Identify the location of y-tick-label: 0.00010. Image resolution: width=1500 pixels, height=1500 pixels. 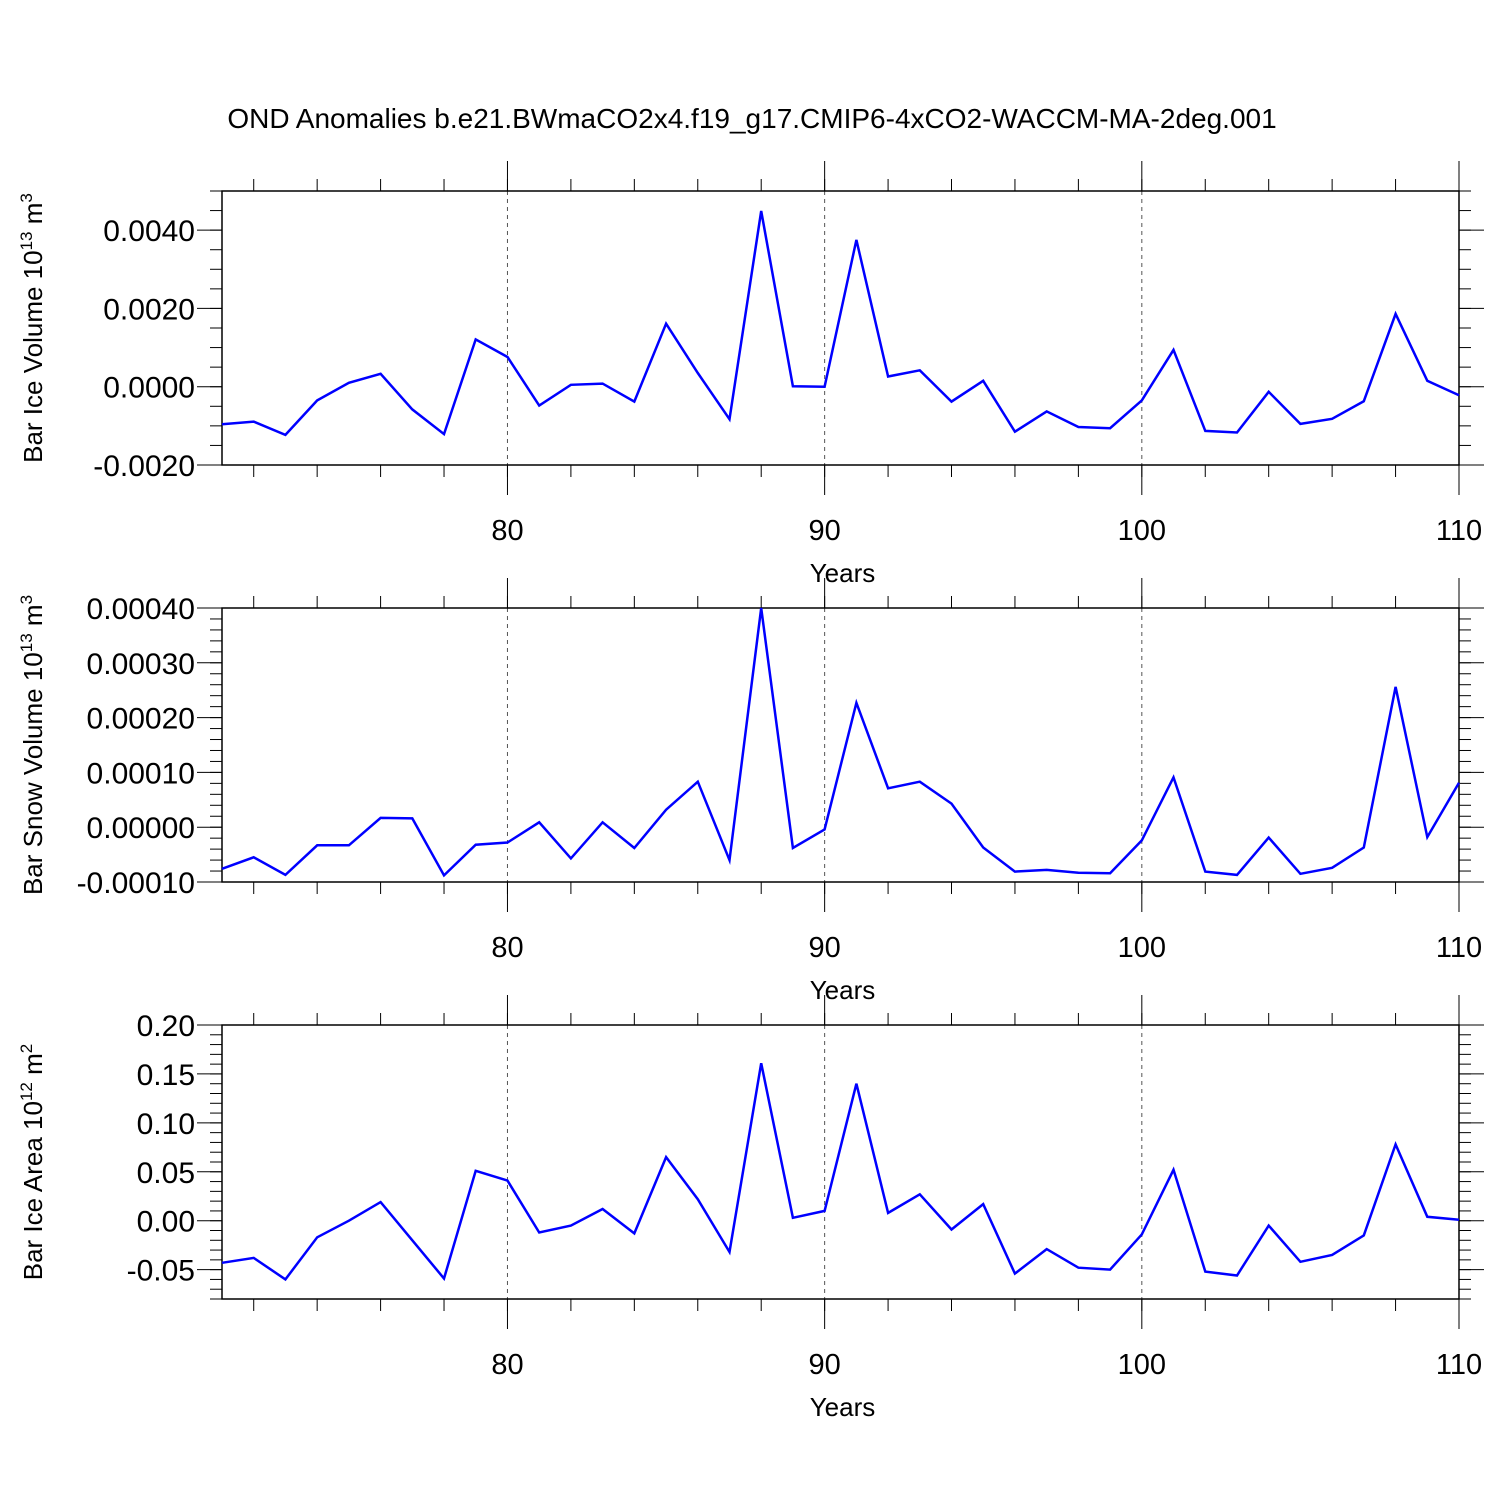
(141, 773).